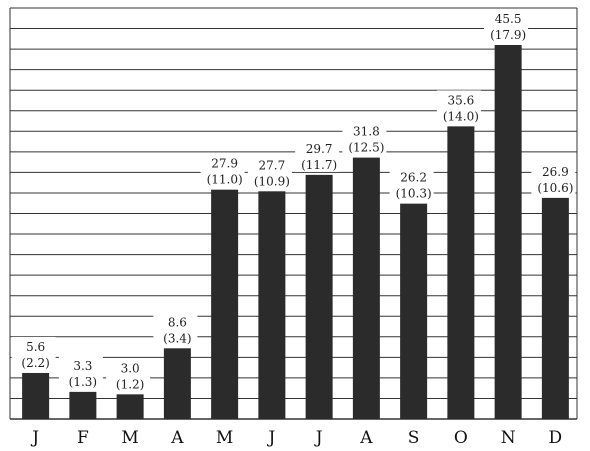  Describe the element at coordinates (35, 347) in the screenshot. I see `bar-value-label: 5.6` at that location.